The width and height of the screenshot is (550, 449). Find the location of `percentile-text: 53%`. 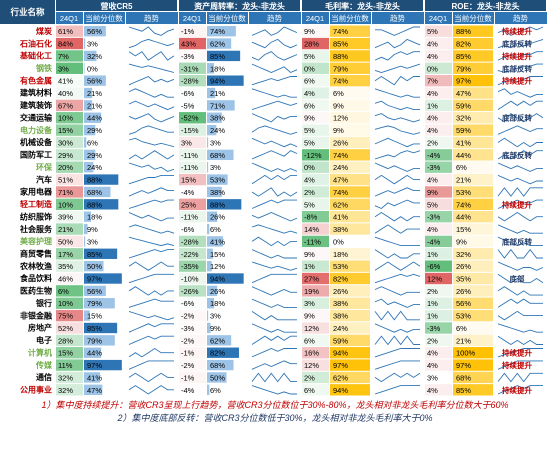

percentile-text: 53% is located at coordinates (463, 192).